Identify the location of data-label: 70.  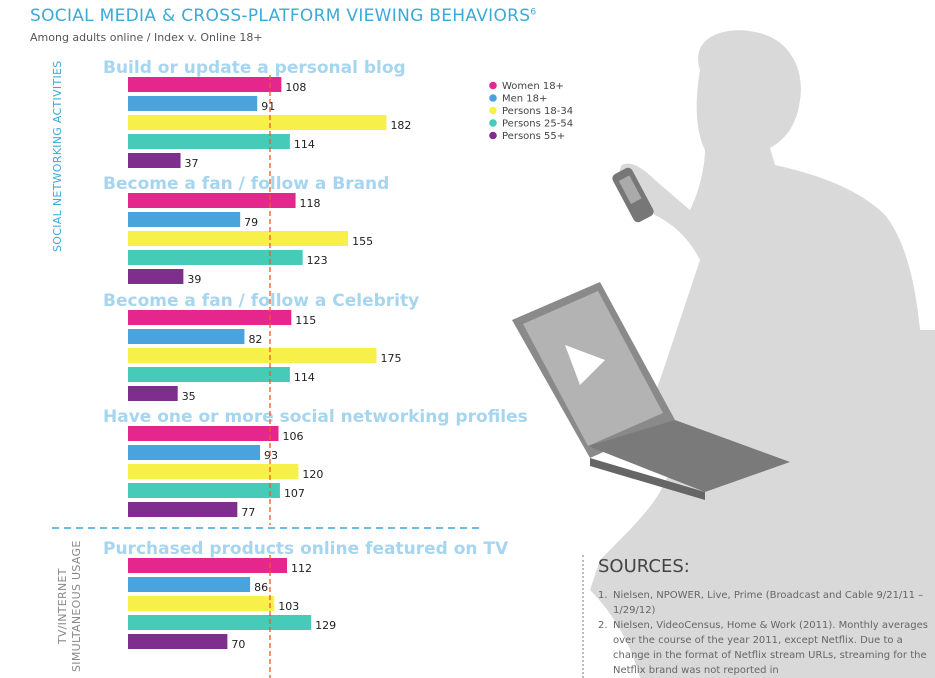
(238, 644).